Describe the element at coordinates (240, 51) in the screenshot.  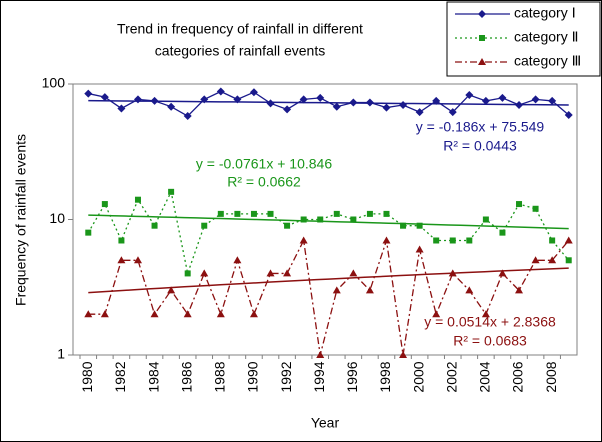
I see `chart-title: categories of rainfall events` at that location.